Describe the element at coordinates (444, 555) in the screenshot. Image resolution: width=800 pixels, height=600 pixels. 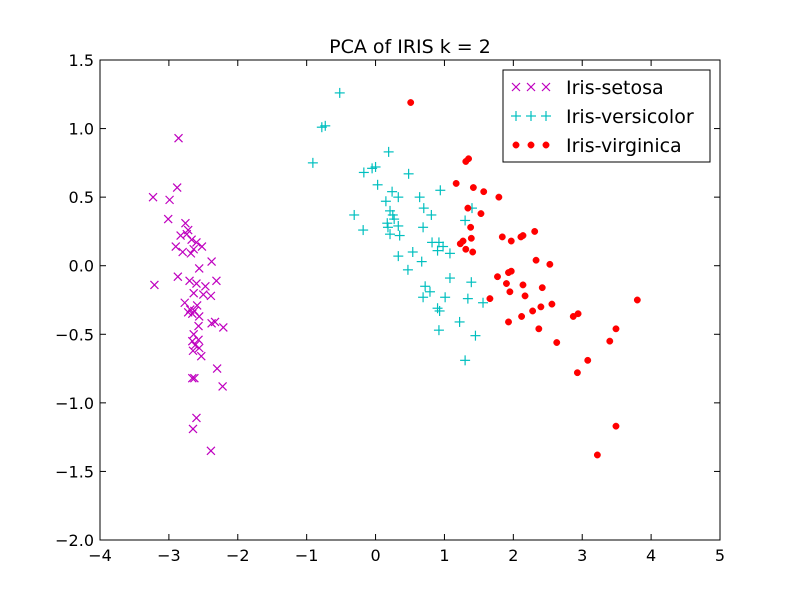
I see `x-tick-label: 1` at that location.